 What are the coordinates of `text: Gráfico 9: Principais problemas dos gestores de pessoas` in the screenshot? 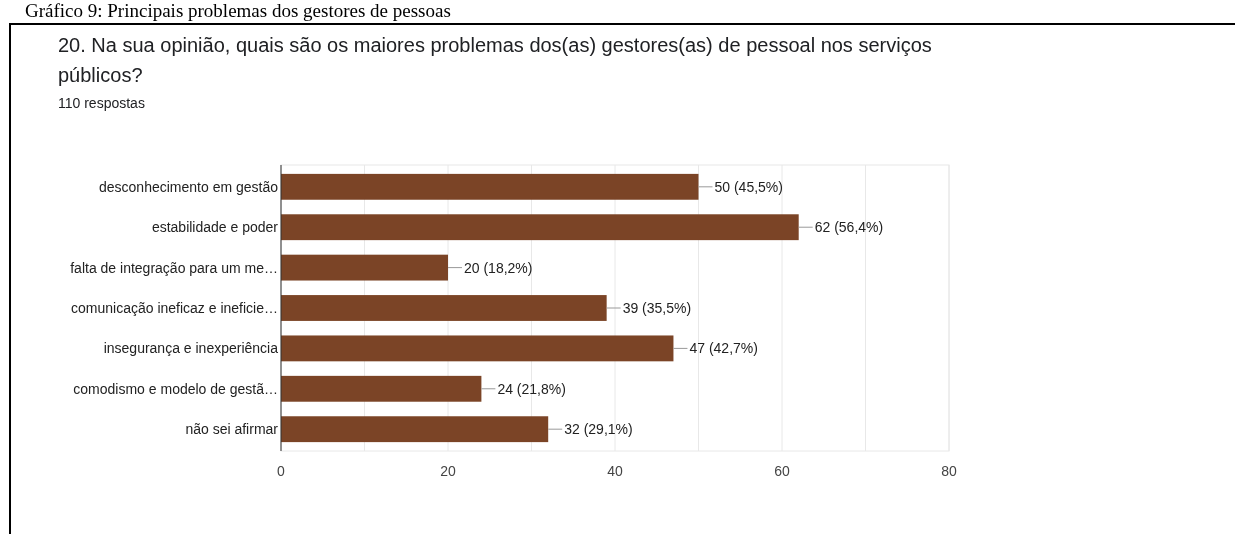 It's located at (238, 10).